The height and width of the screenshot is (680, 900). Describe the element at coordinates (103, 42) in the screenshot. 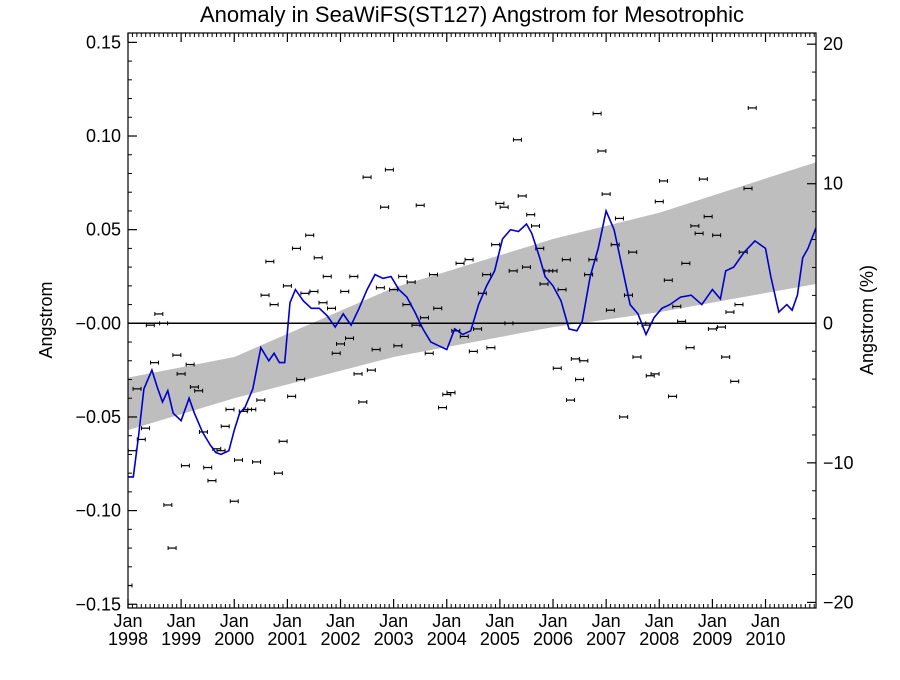

I see `y-tick-label: 0.15` at that location.